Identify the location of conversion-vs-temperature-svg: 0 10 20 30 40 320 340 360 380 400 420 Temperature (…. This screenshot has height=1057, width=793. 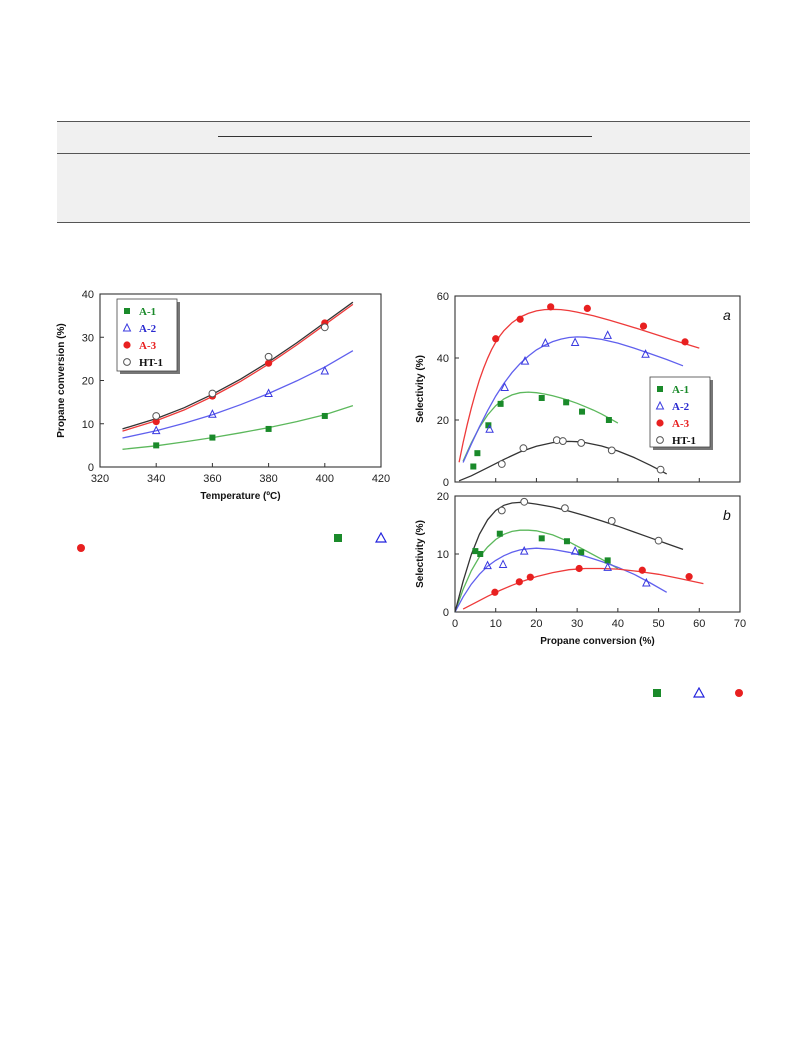
(223, 395).